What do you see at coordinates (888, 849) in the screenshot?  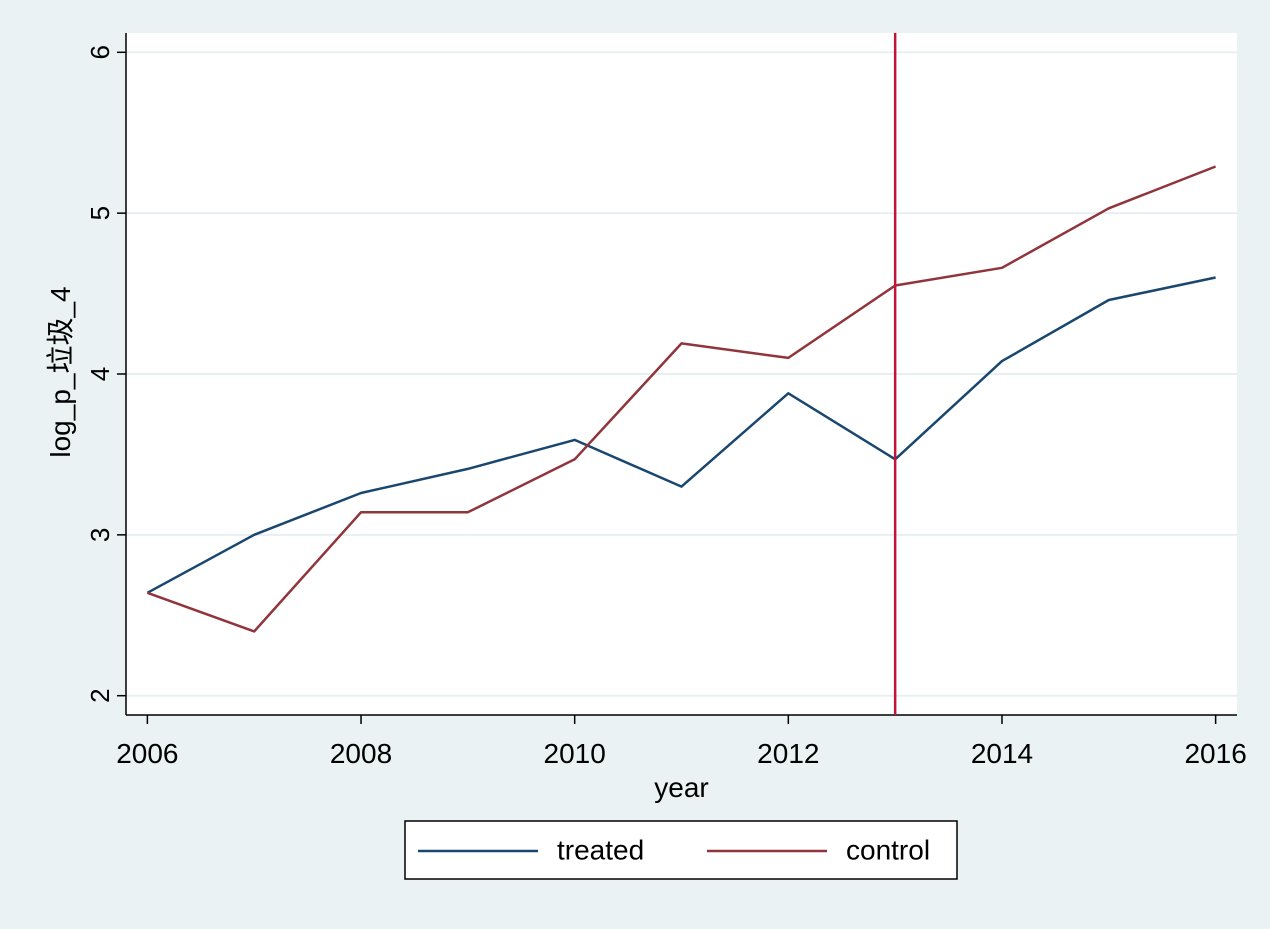 I see `legend-label-control: control` at bounding box center [888, 849].